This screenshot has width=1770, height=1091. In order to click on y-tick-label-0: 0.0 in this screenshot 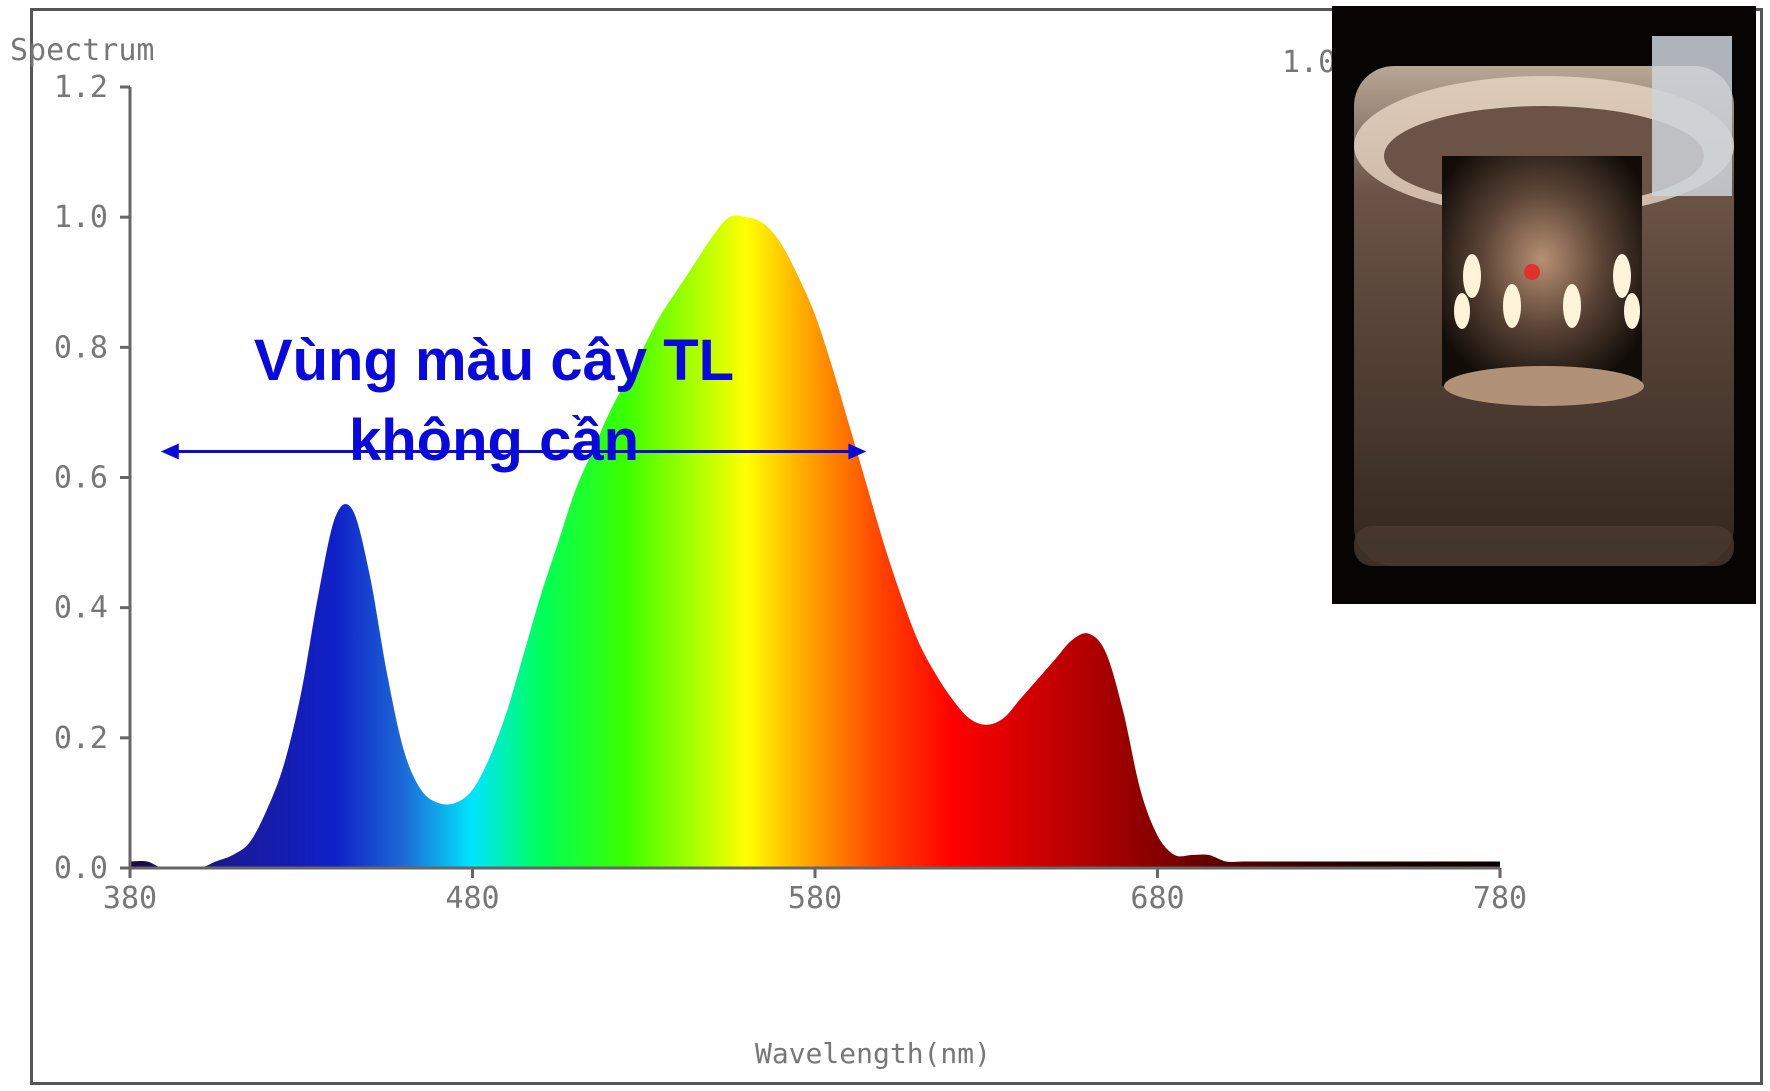, I will do `click(81, 868)`.